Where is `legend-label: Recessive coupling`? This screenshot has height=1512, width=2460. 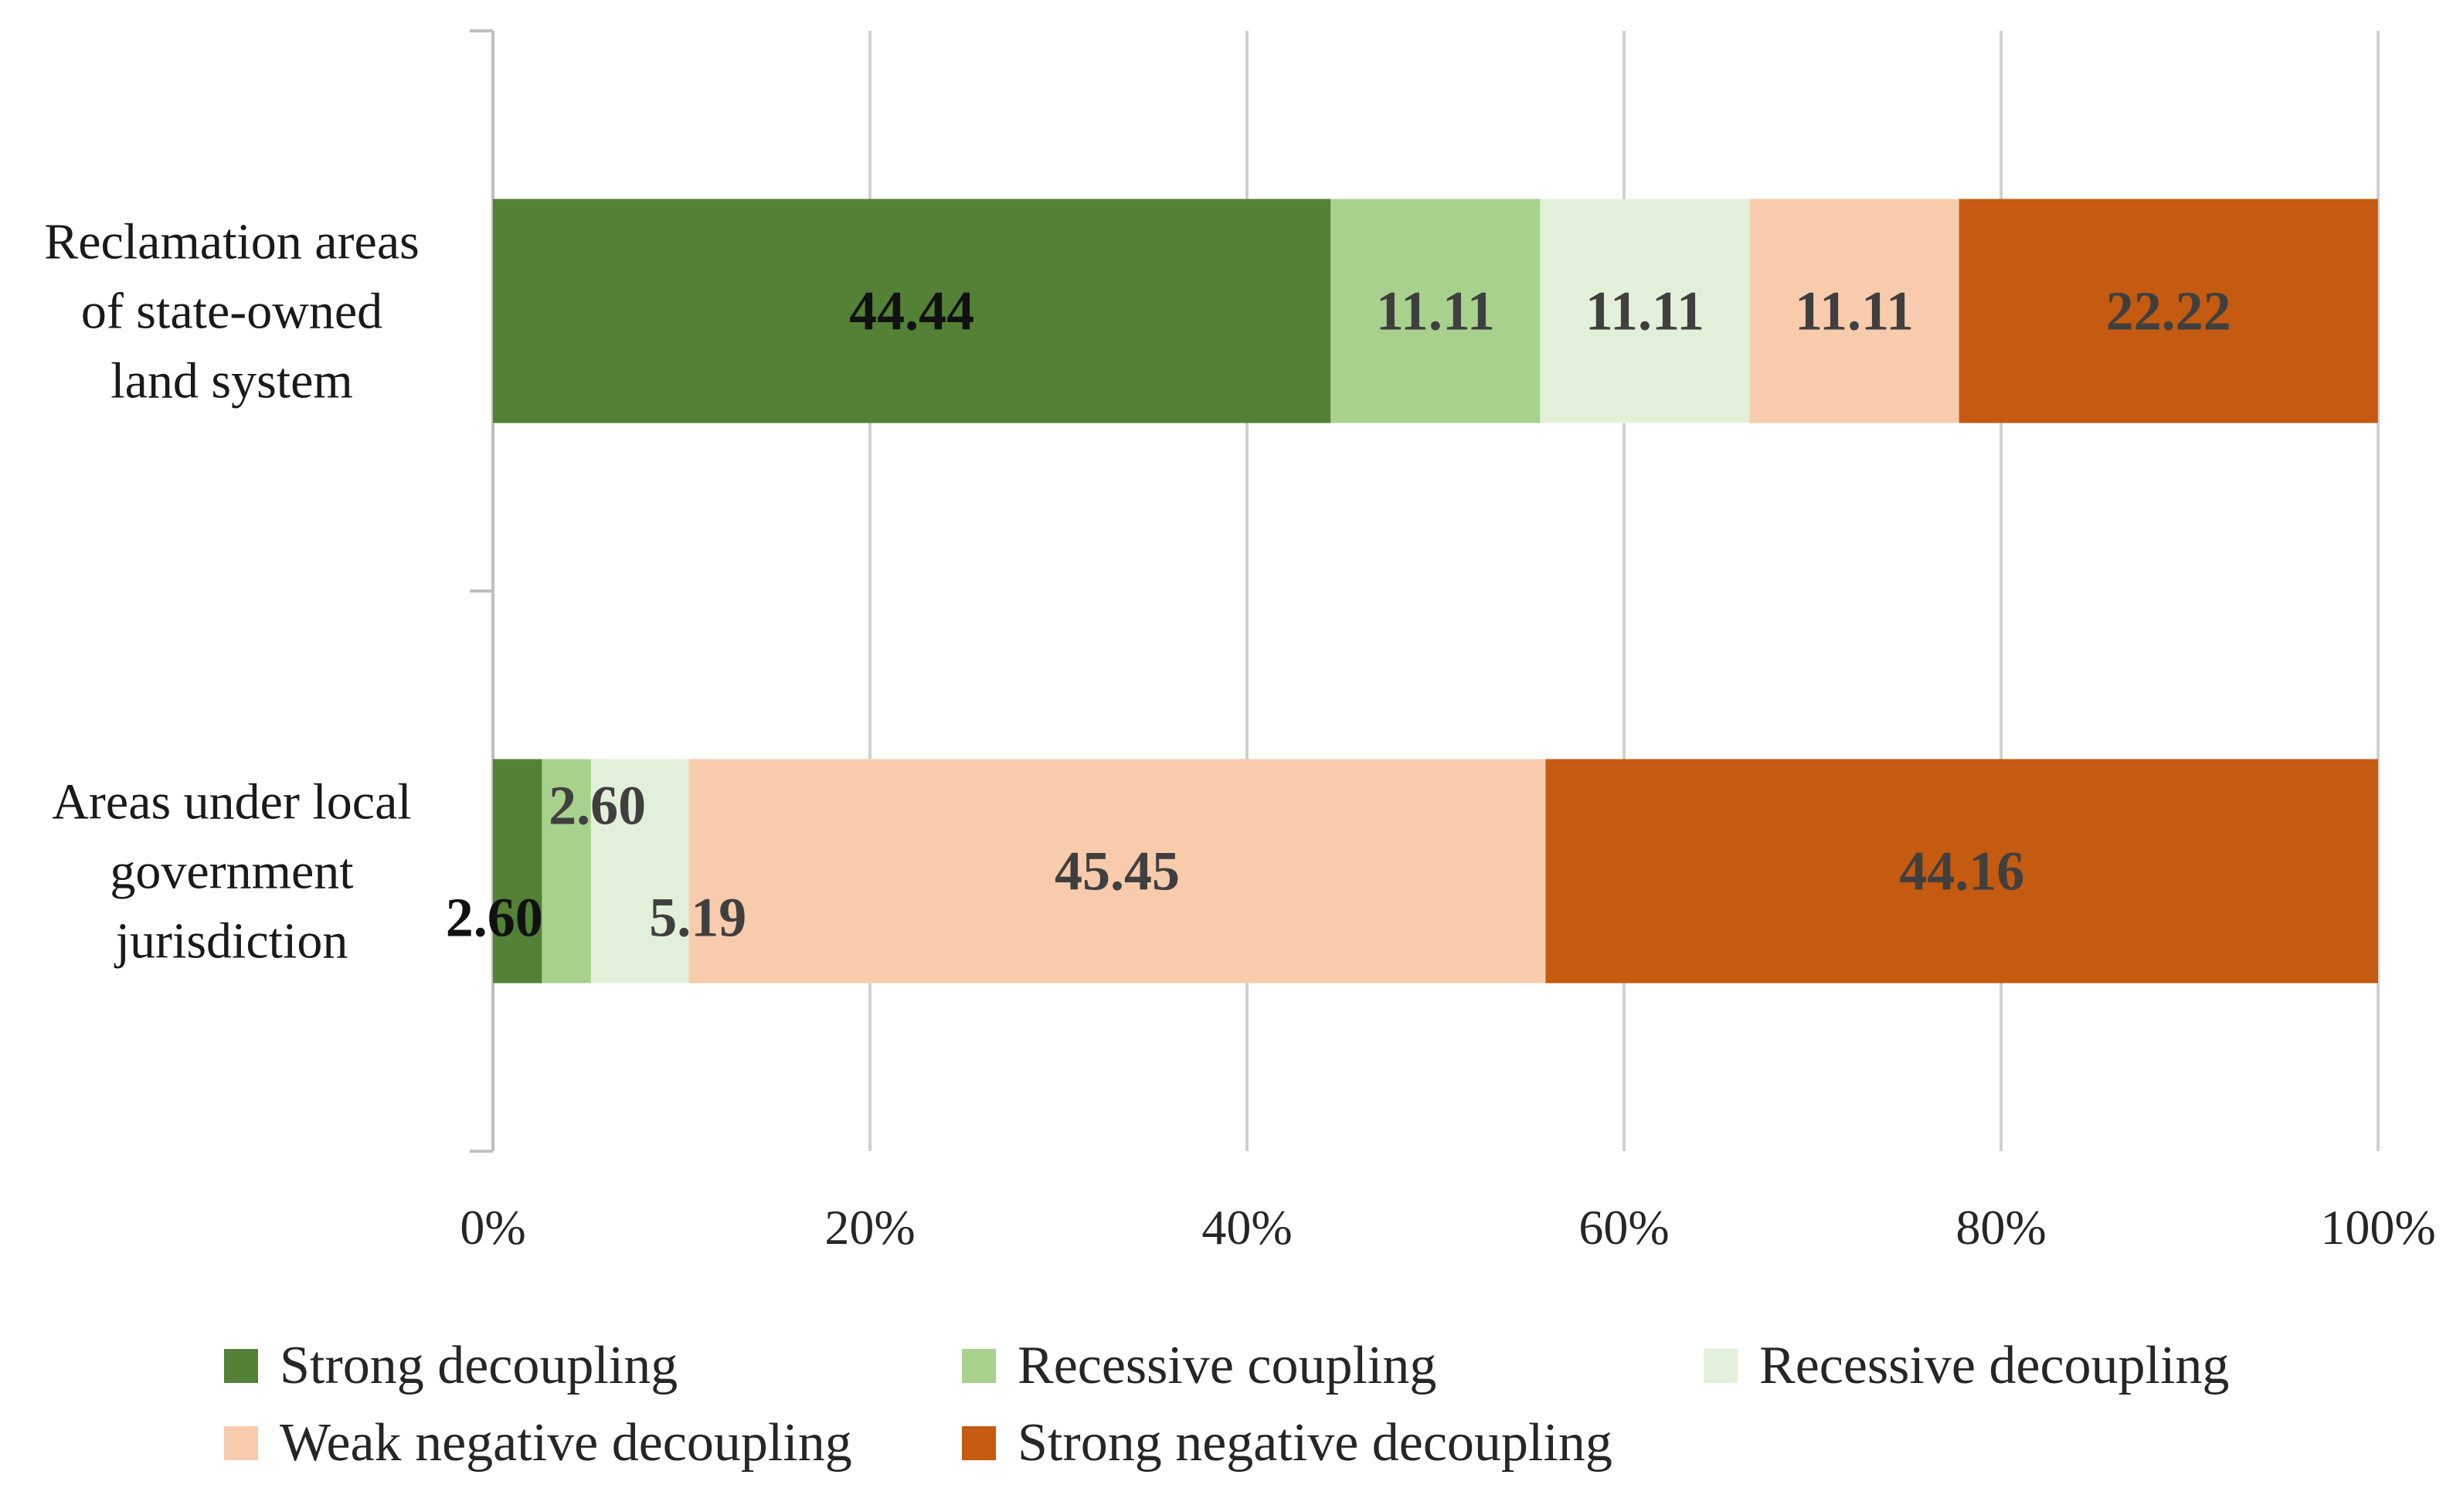
legend-label: Recessive coupling is located at coordinates (1227, 1365).